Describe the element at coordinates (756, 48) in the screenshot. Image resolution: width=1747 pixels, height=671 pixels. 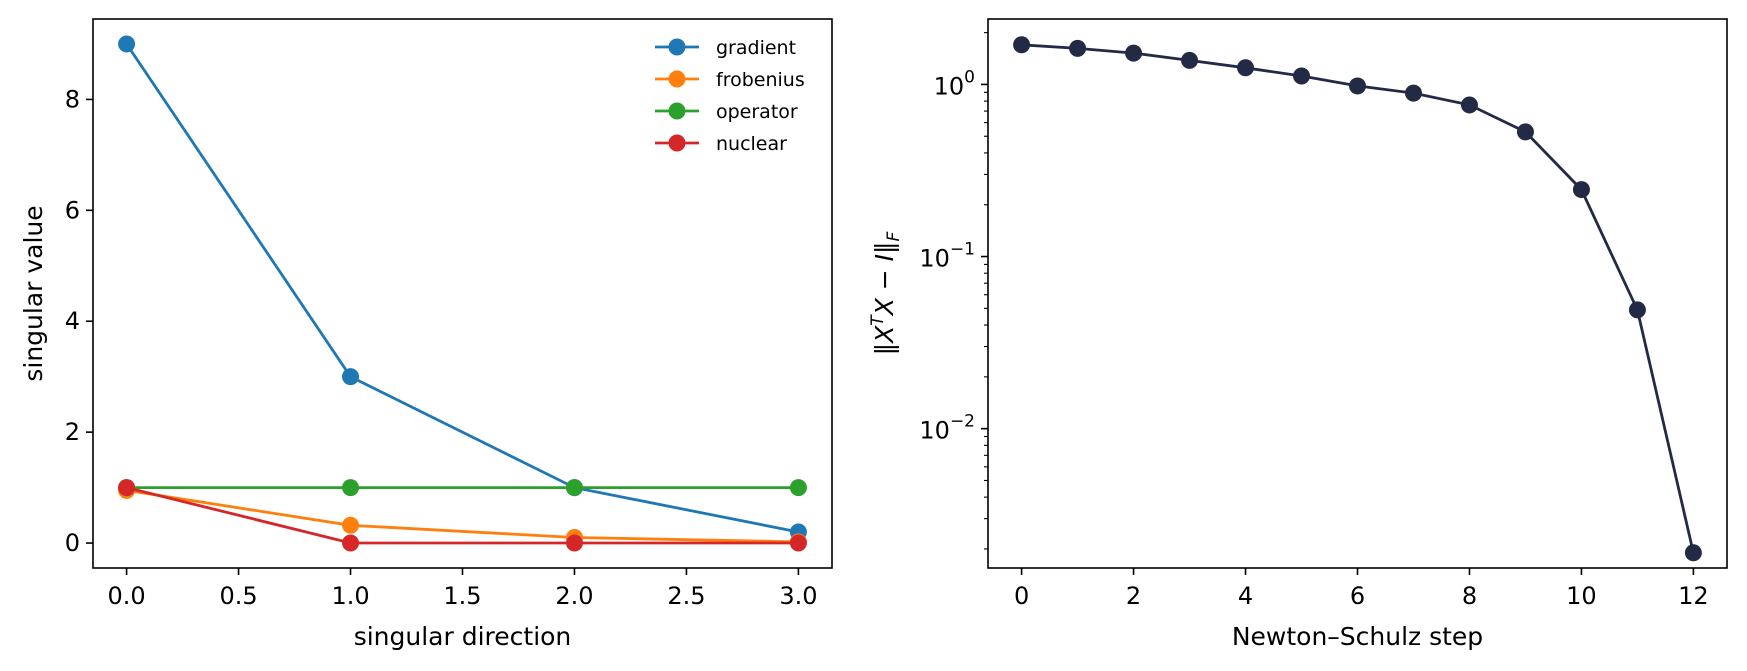
I see `legend-label: gradient` at that location.